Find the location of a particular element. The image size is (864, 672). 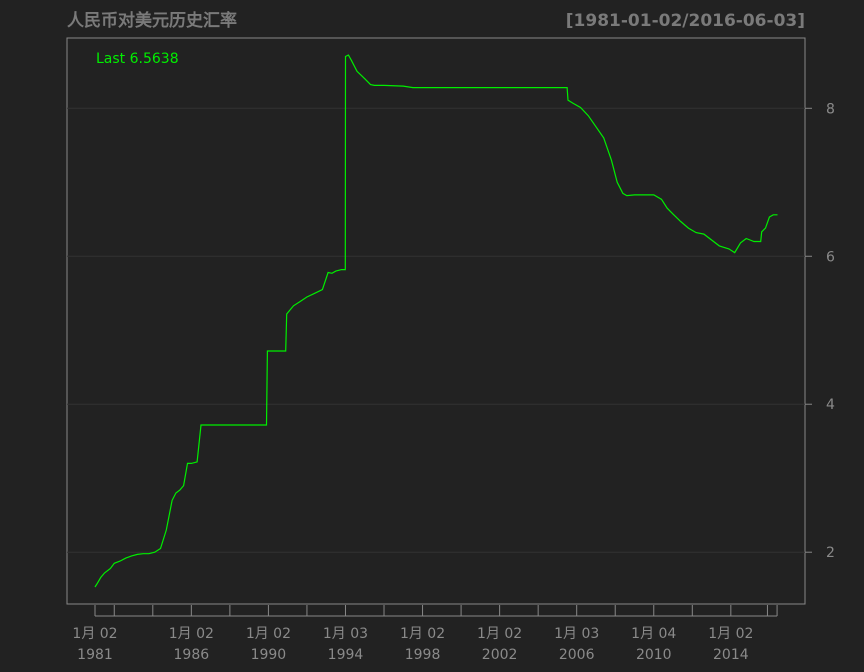

x-tick-year: 2002 is located at coordinates (500, 655).